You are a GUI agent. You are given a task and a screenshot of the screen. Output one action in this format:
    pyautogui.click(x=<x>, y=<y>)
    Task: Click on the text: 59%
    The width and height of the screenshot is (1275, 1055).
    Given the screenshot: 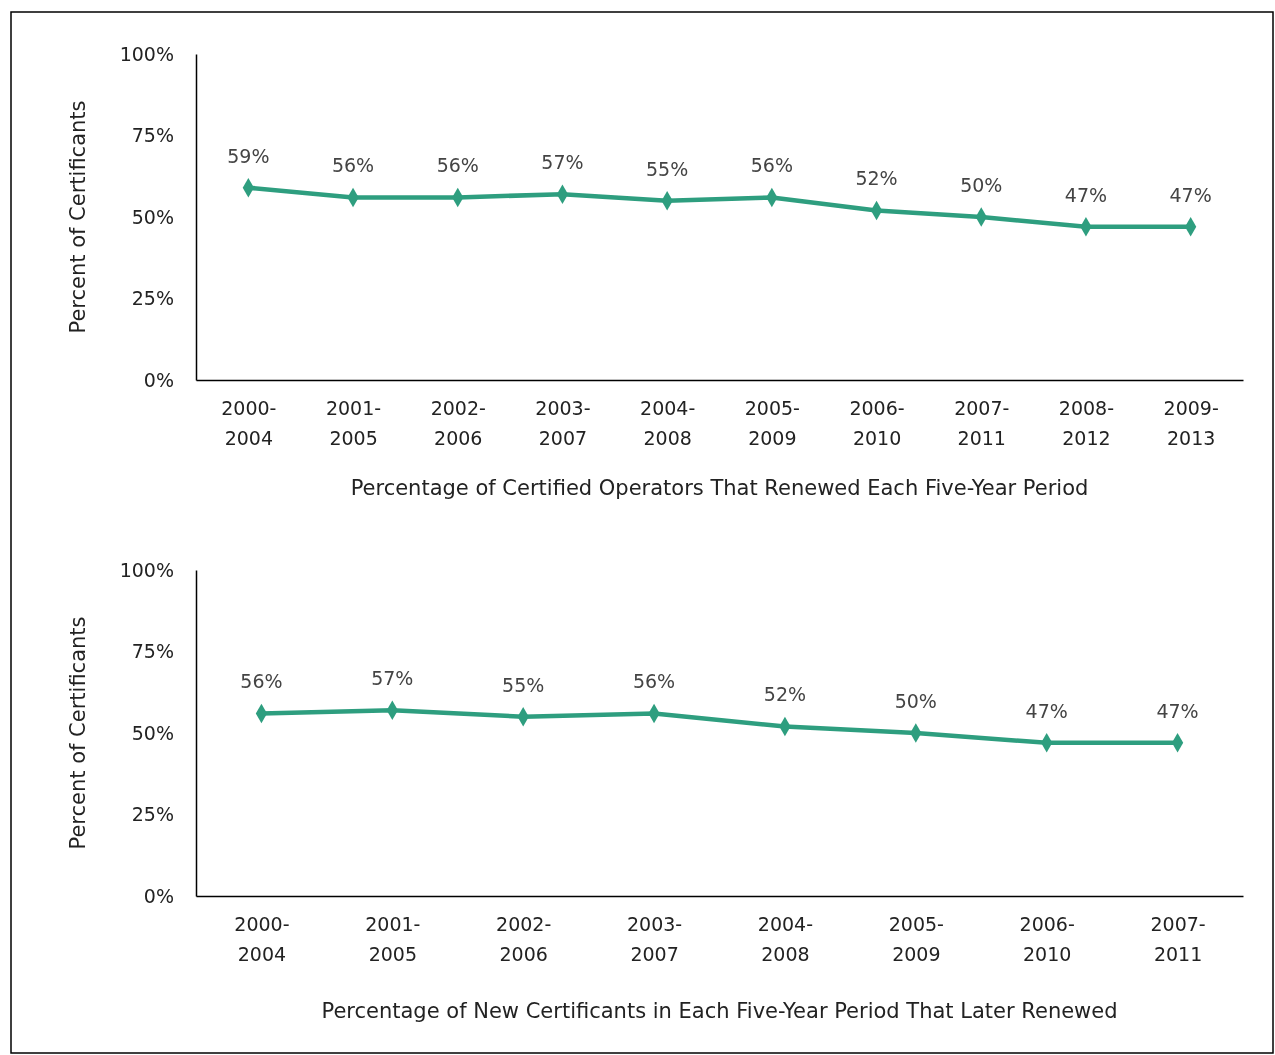 What is the action you would take?
    pyautogui.click(x=248, y=155)
    